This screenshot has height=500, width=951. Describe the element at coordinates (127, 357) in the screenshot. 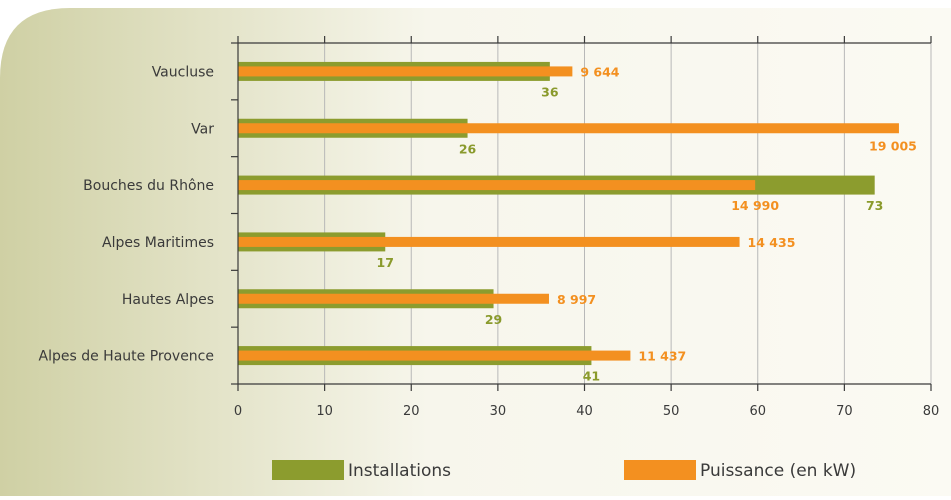

I see `category-label-alpes-de-haute-provence: Alpes de Haute Provence` at that location.